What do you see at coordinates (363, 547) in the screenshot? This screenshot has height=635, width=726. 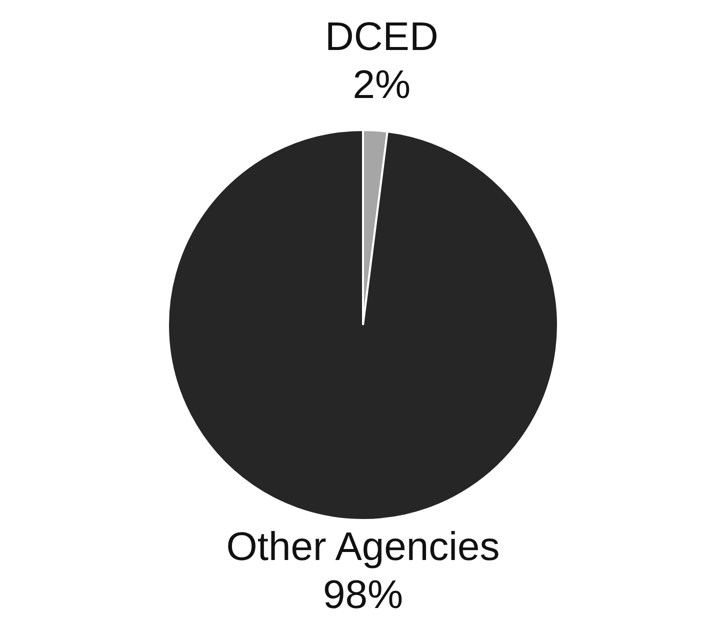 I see `slice-label: Other Agencies` at bounding box center [363, 547].